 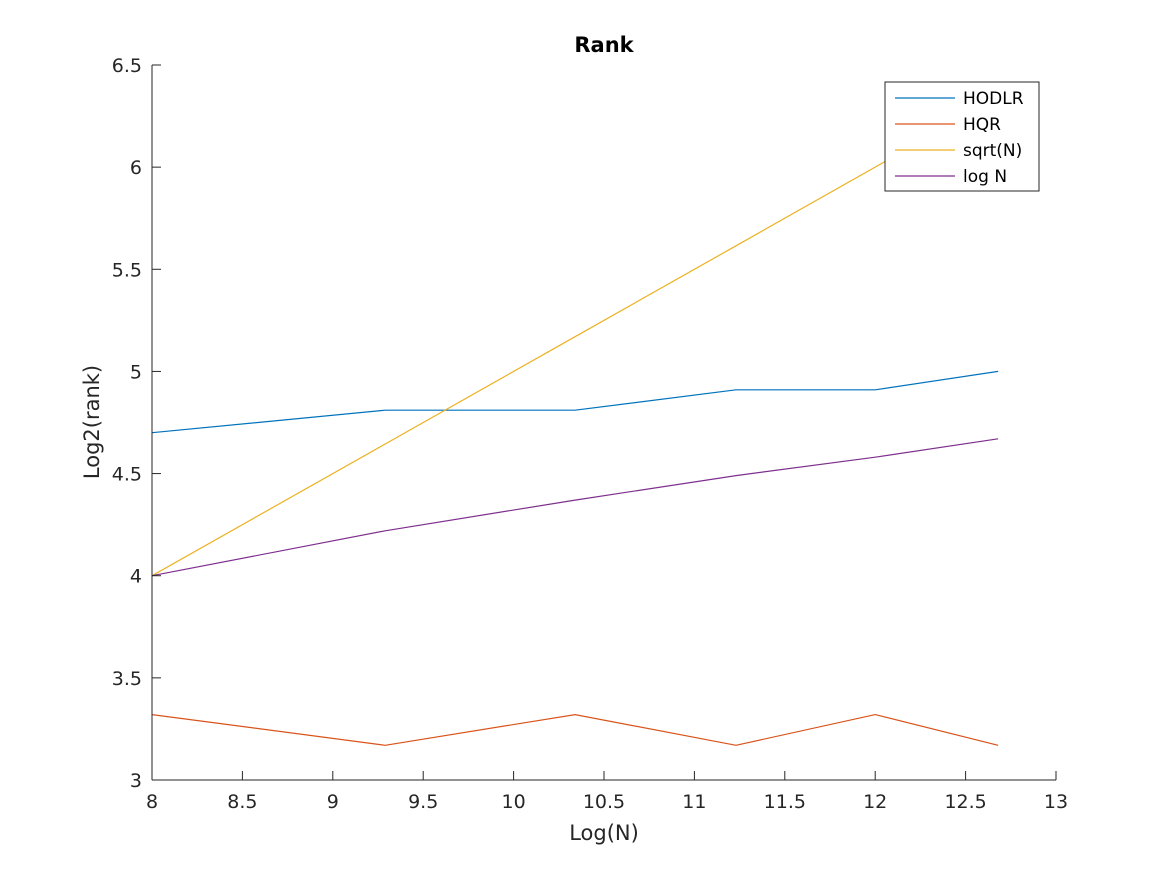 What do you see at coordinates (993, 99) in the screenshot?
I see `legend-entry-label: HODLR` at bounding box center [993, 99].